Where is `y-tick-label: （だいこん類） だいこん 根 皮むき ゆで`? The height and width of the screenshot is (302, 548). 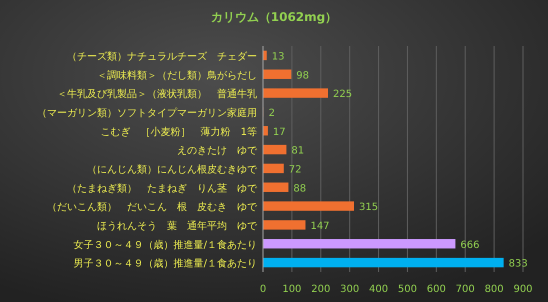
y-tick-label: （だいこん類） だいこん 根 皮むき ゆで is located at coordinates (152, 207).